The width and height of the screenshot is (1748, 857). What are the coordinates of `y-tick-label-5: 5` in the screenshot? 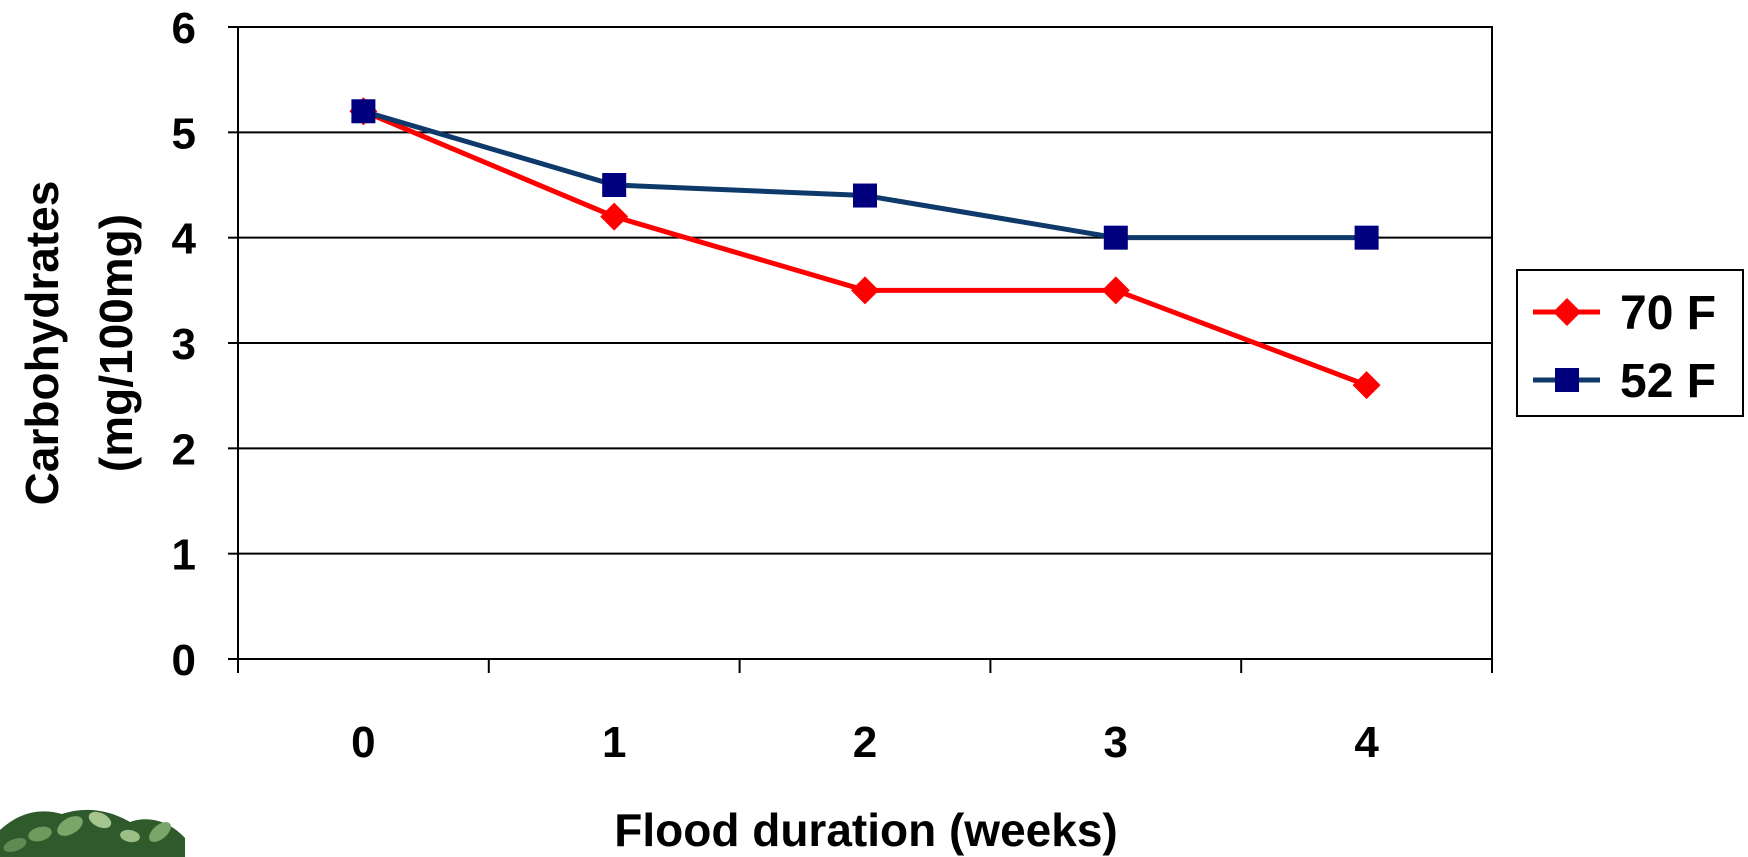 It's located at (184, 133).